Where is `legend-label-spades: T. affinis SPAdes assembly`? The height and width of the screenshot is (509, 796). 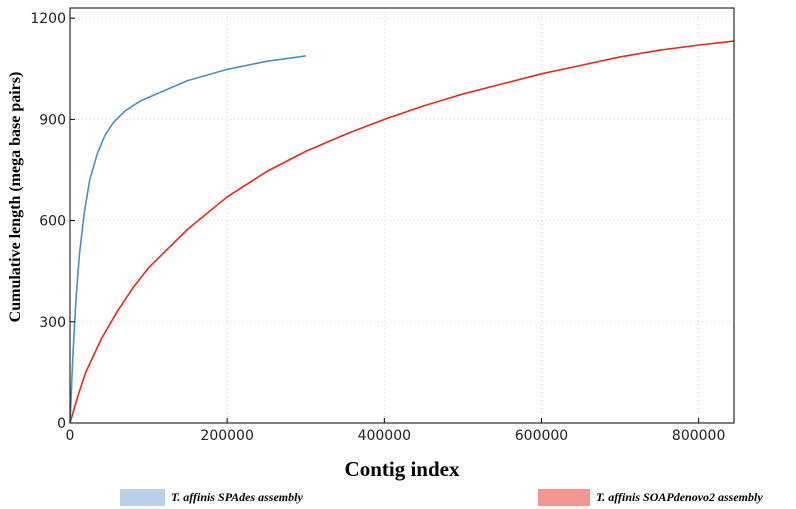
legend-label-spades: T. affinis SPAdes assembly is located at coordinates (237, 497).